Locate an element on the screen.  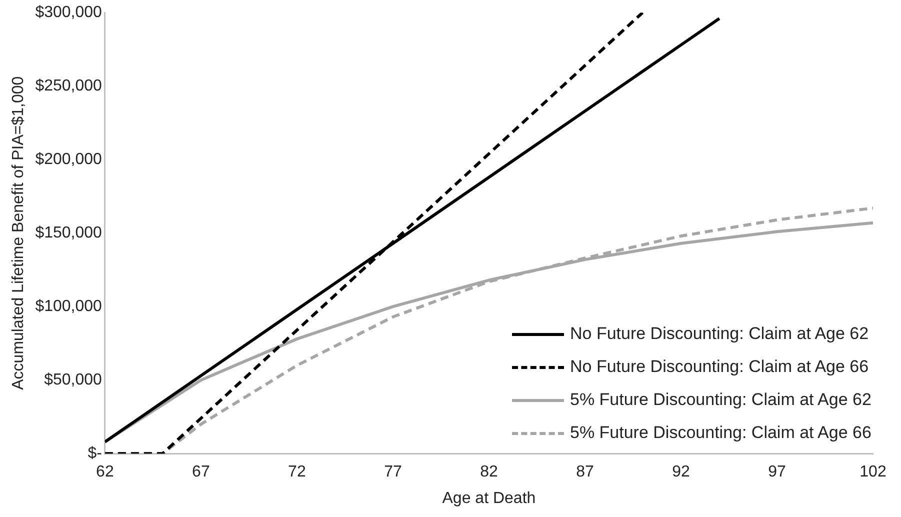
x-tick-label: 77 is located at coordinates (393, 472).